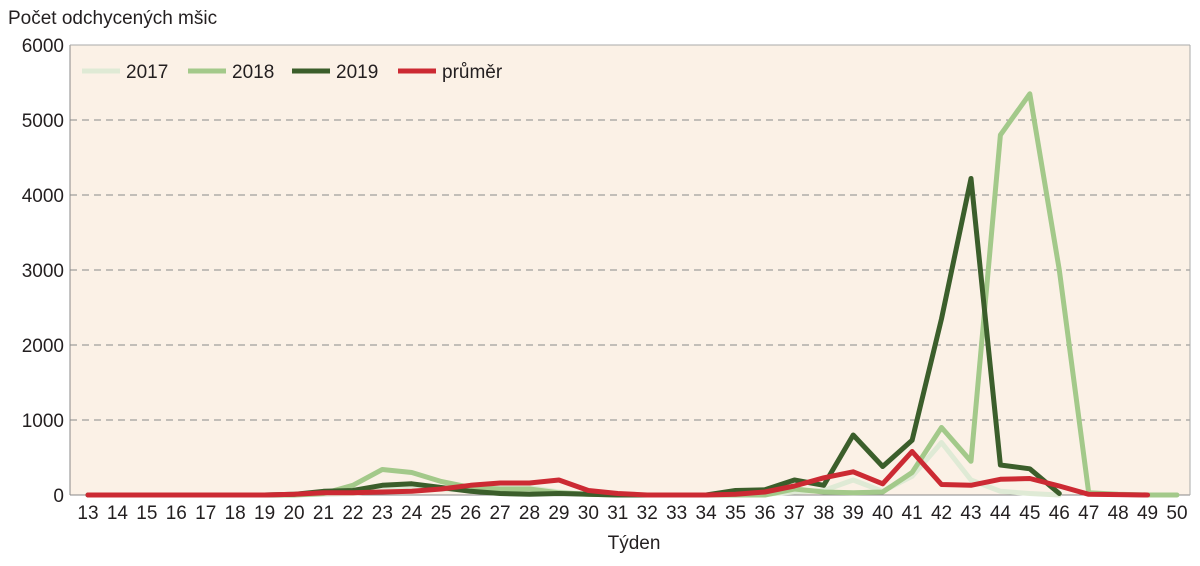 The height and width of the screenshot is (566, 1200). What do you see at coordinates (707, 513) in the screenshot?
I see `x-tick-label: 34` at bounding box center [707, 513].